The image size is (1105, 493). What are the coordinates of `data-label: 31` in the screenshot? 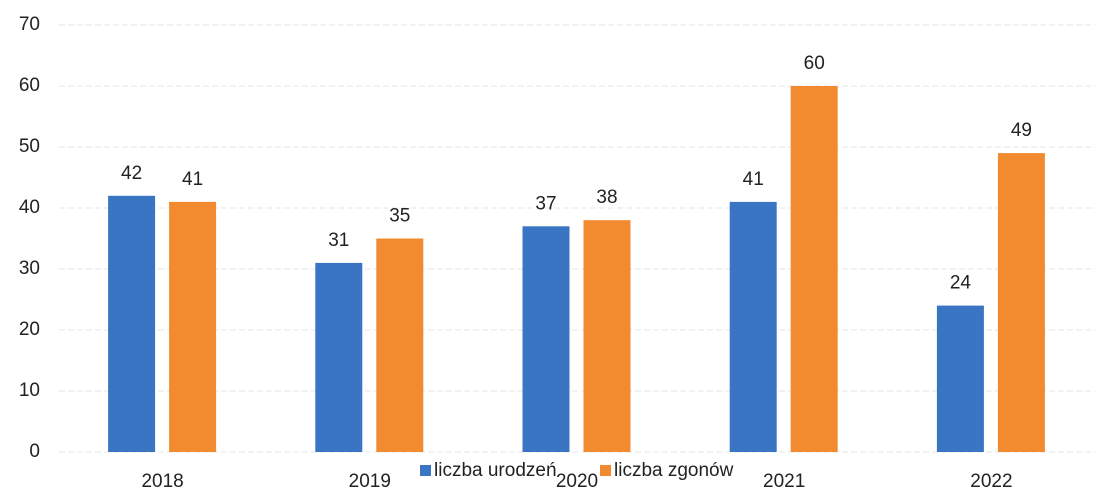 It's located at (338, 240).